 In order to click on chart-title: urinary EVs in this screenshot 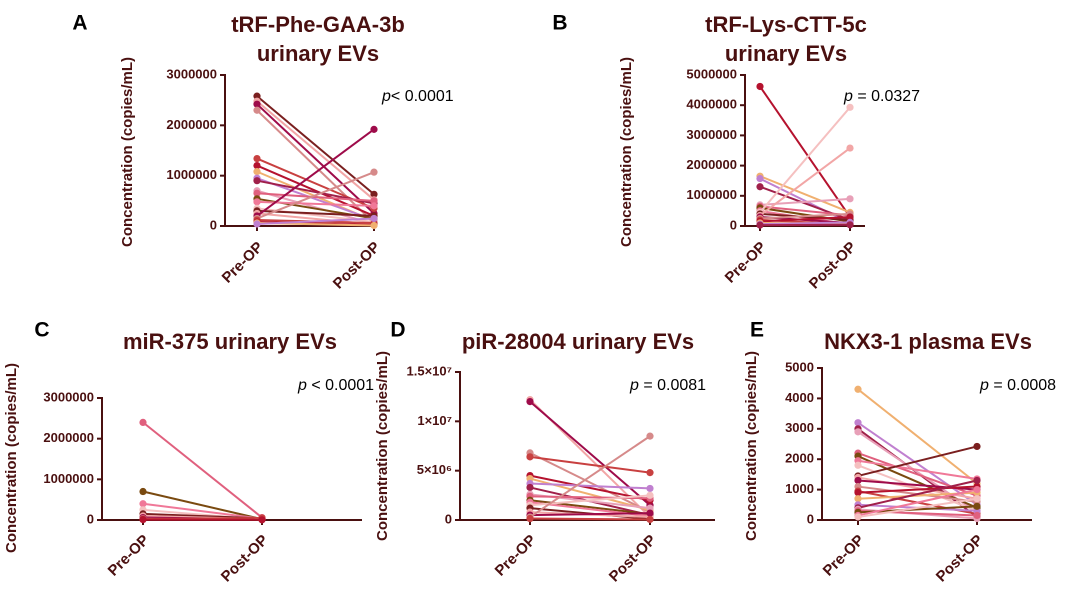, I will do `click(786, 53)`.